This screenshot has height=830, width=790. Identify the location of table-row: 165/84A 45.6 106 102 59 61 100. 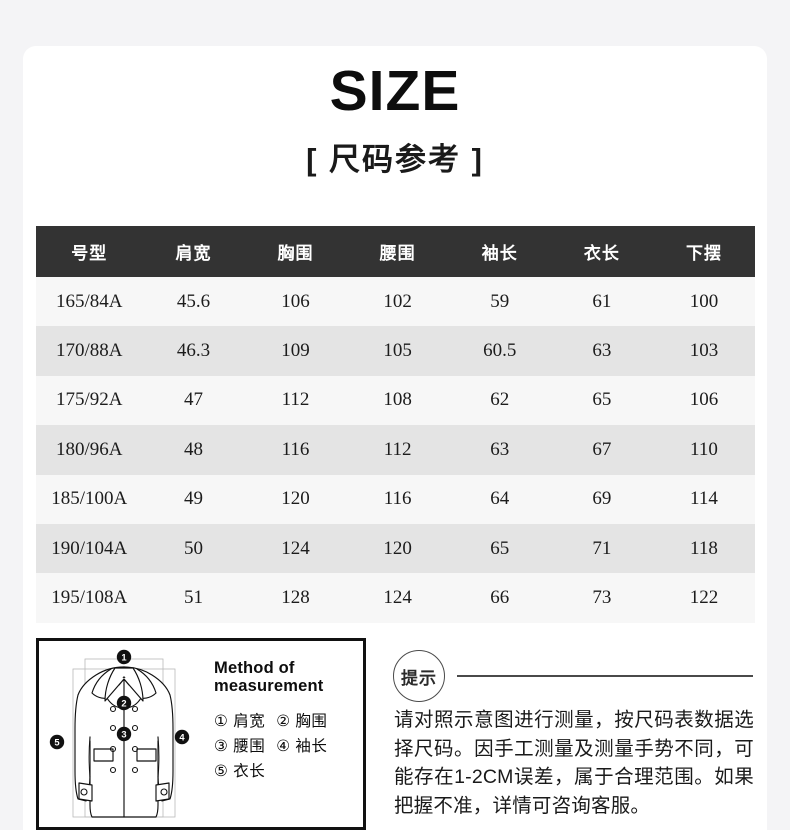
(395, 302).